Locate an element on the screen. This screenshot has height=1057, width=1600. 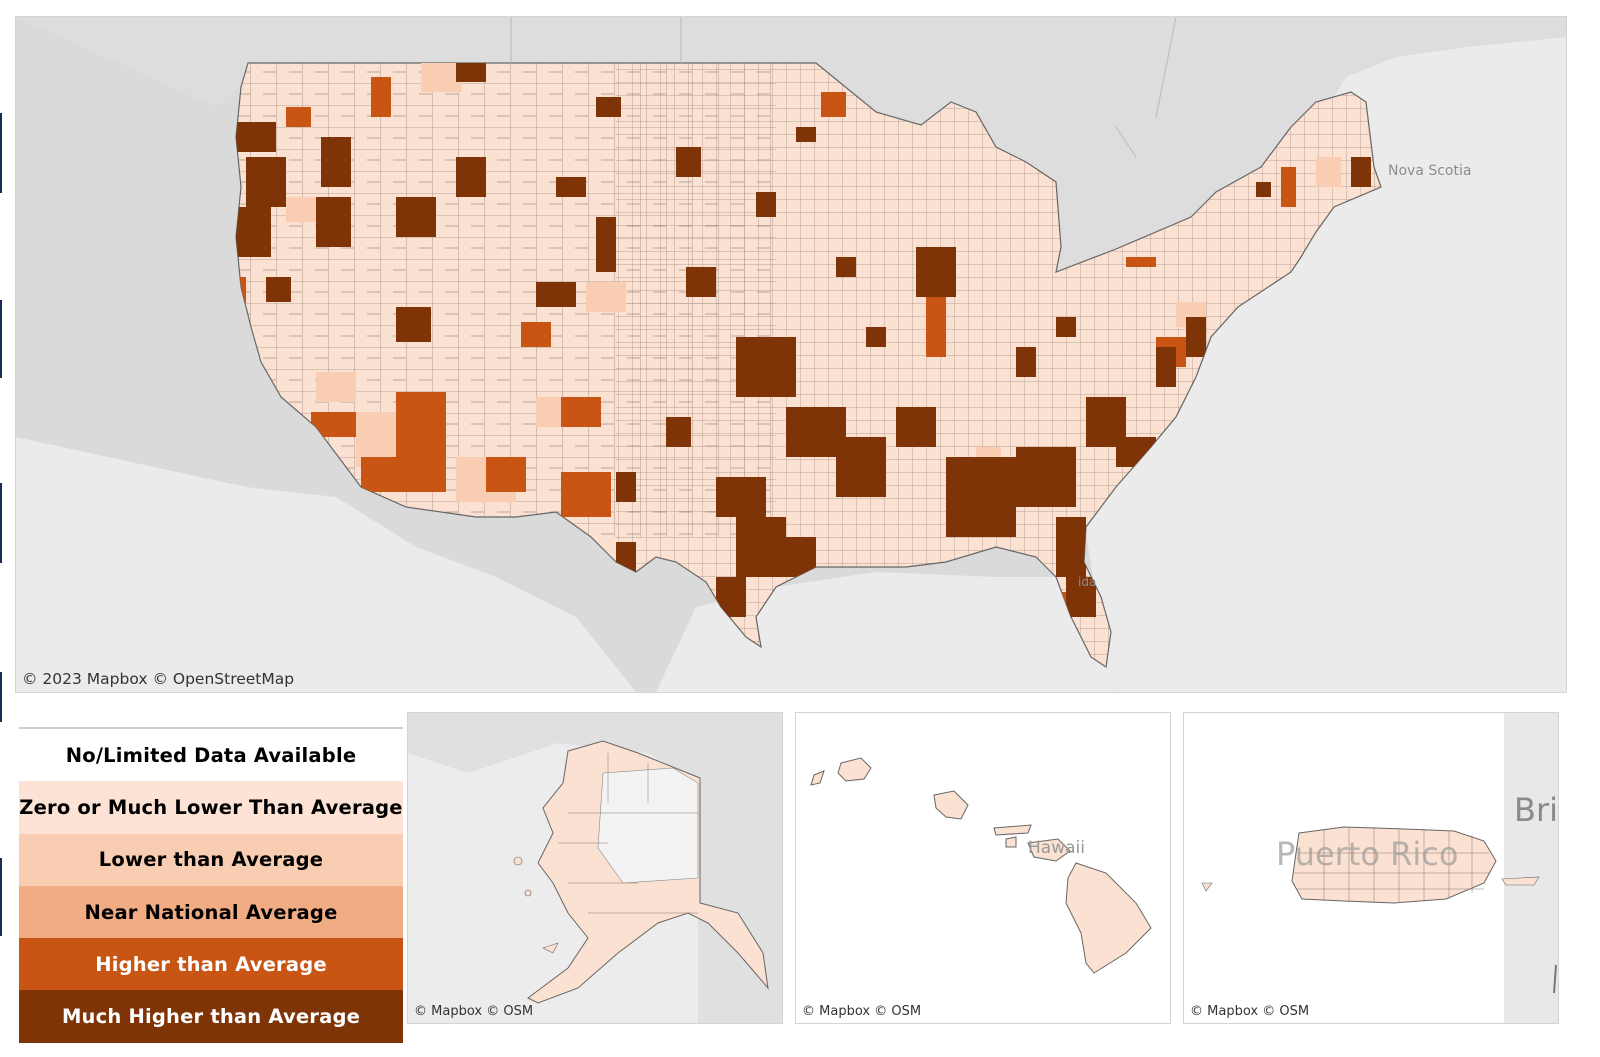
alaska-inset-map: © Mapbox © OSM is located at coordinates (595, 868).